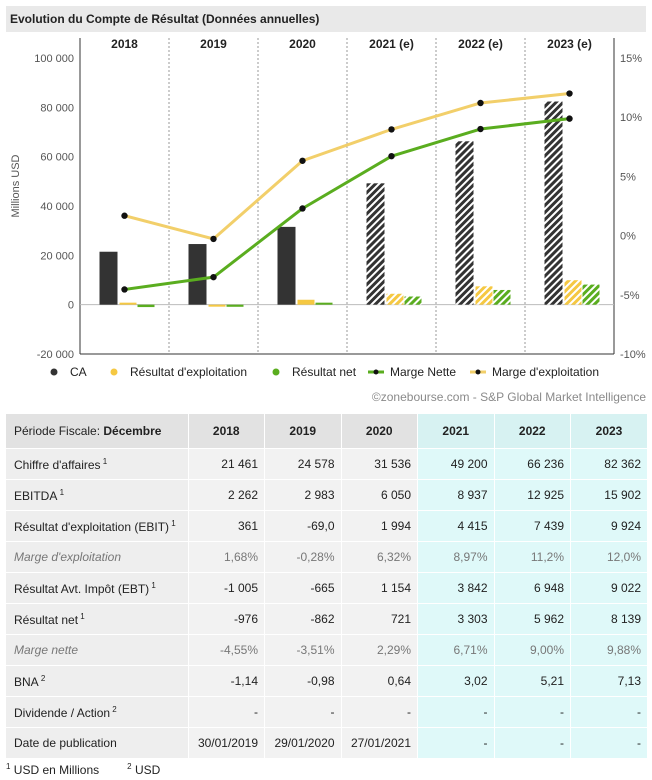 Image resolution: width=652 pixels, height=780 pixels. I want to click on footnote: 1 USD en Millions, so click(59, 769).